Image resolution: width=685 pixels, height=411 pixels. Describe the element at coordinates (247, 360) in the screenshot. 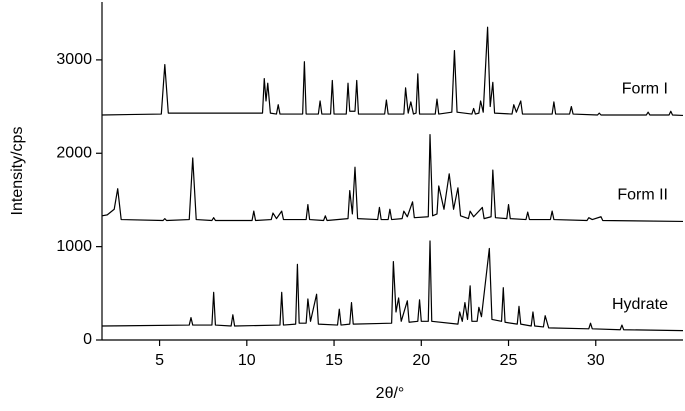

I see `x-tick-label: 10` at that location.